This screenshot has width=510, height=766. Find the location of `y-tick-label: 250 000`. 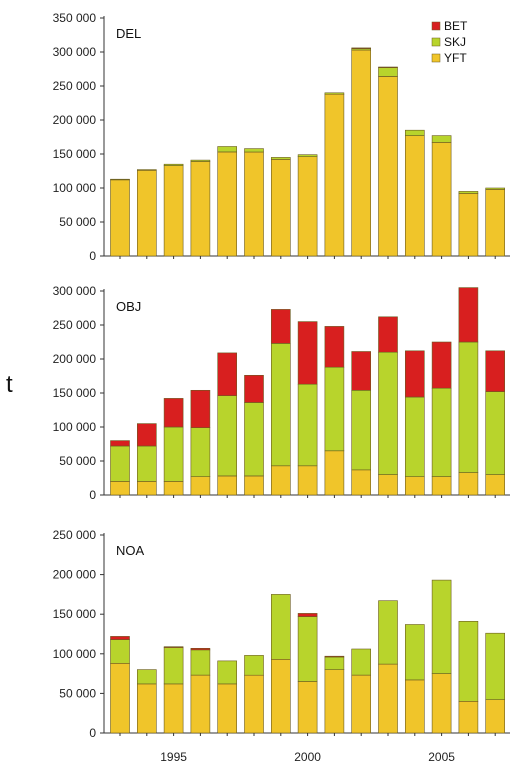

y-tick-label: 250 000 is located at coordinates (75, 325).